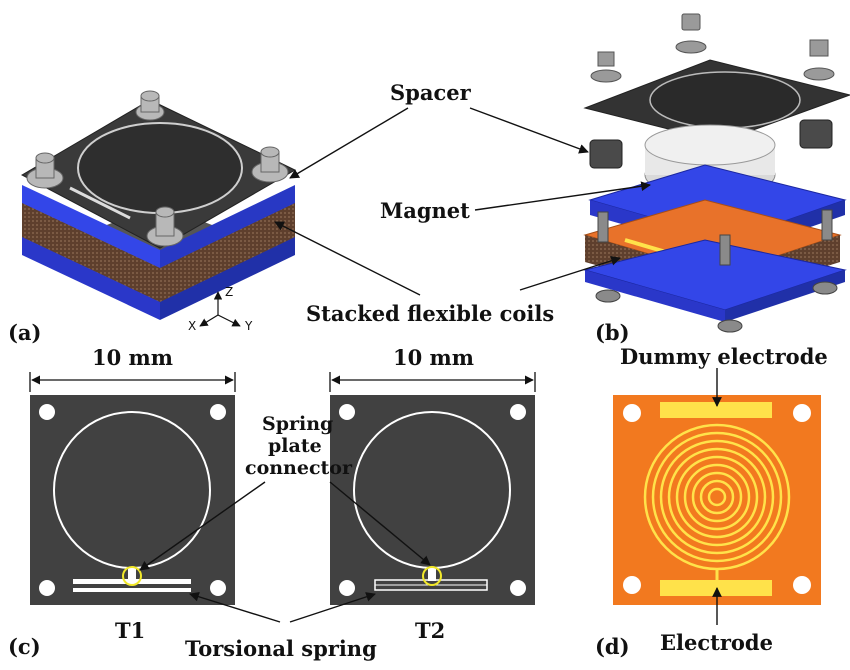  Describe the element at coordinates (430, 630) in the screenshot. I see `t2-label: T2` at that location.